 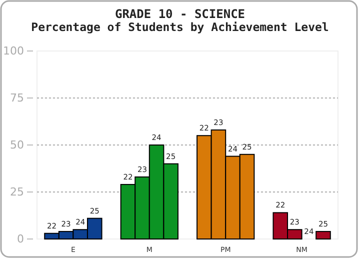 I want to click on y-tick-label: 0, so click(x=20, y=239).